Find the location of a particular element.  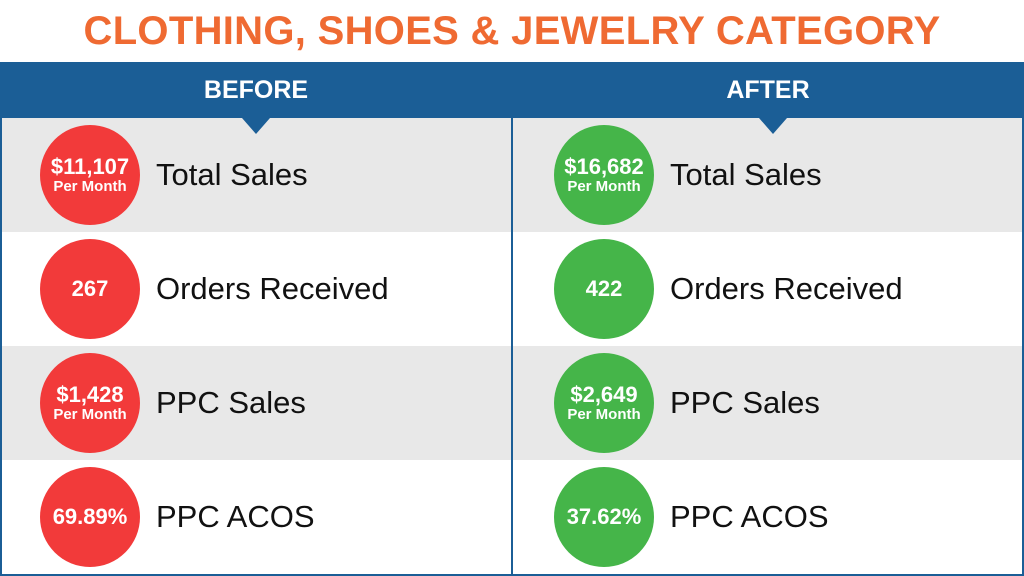

after-row-total-sales: $16,682 Per Month Total Sales is located at coordinates (767, 175).